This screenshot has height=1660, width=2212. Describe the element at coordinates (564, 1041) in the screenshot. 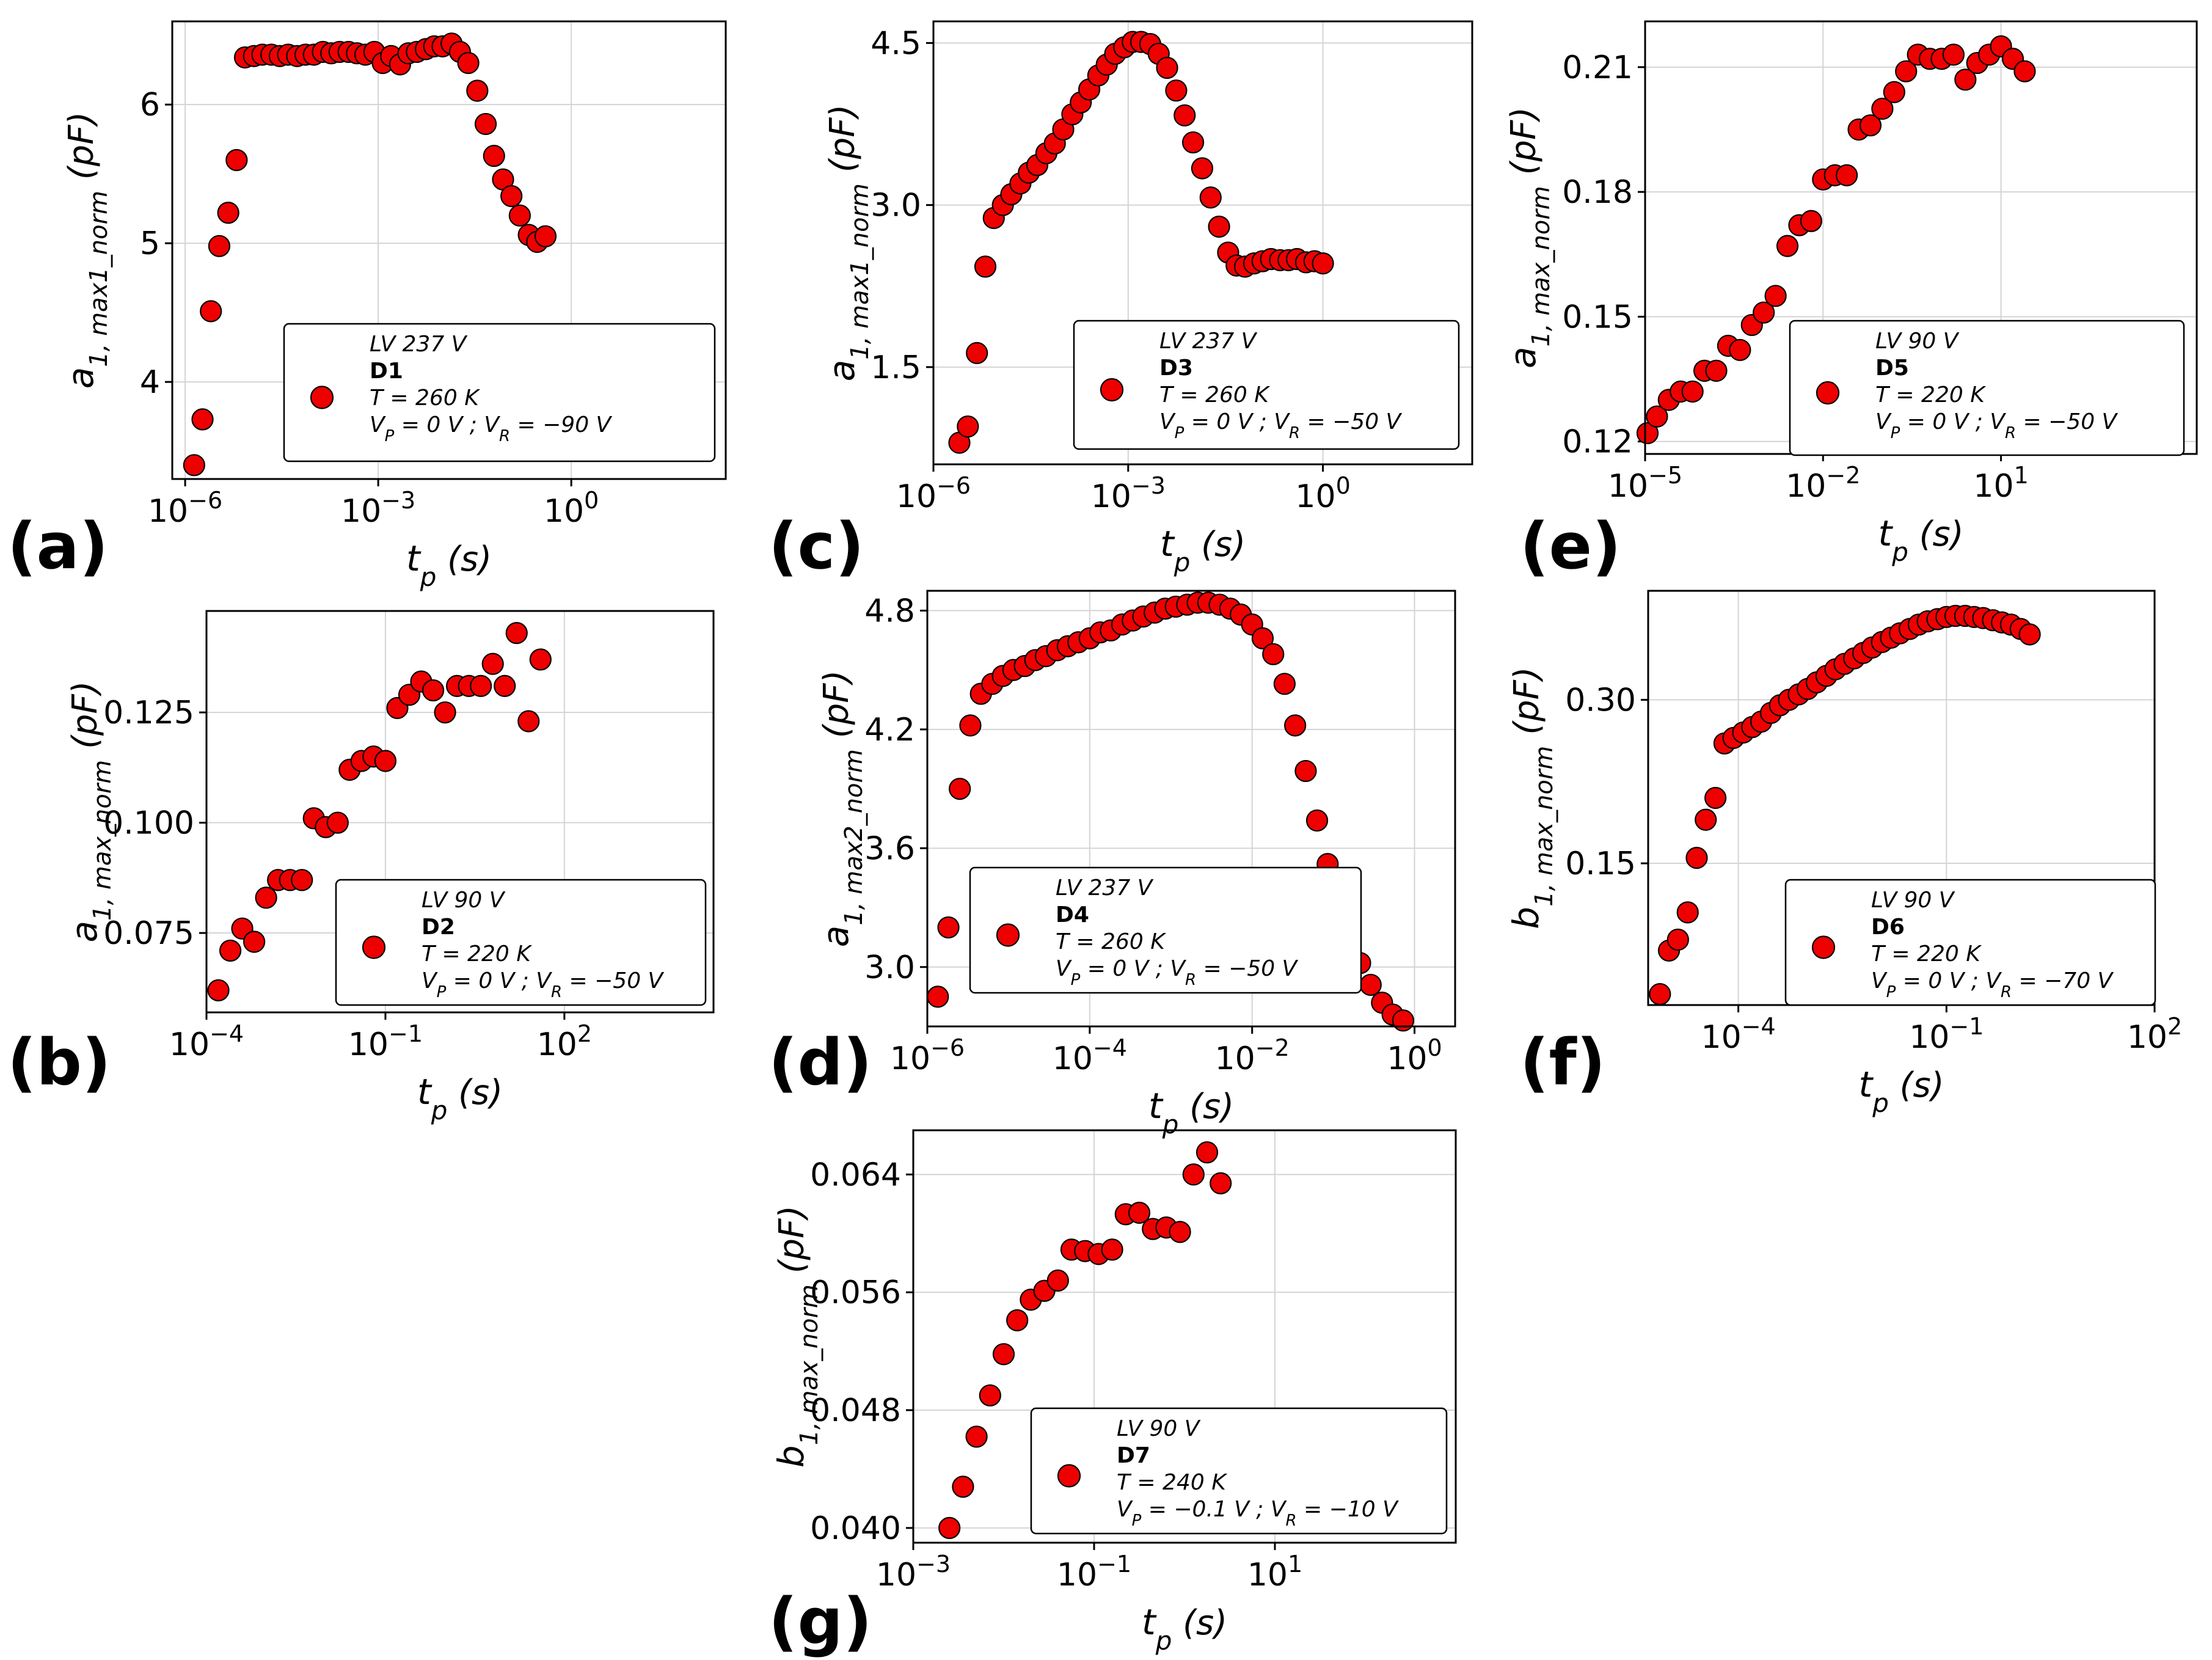

I see `x-tick-label: 10²` at that location.